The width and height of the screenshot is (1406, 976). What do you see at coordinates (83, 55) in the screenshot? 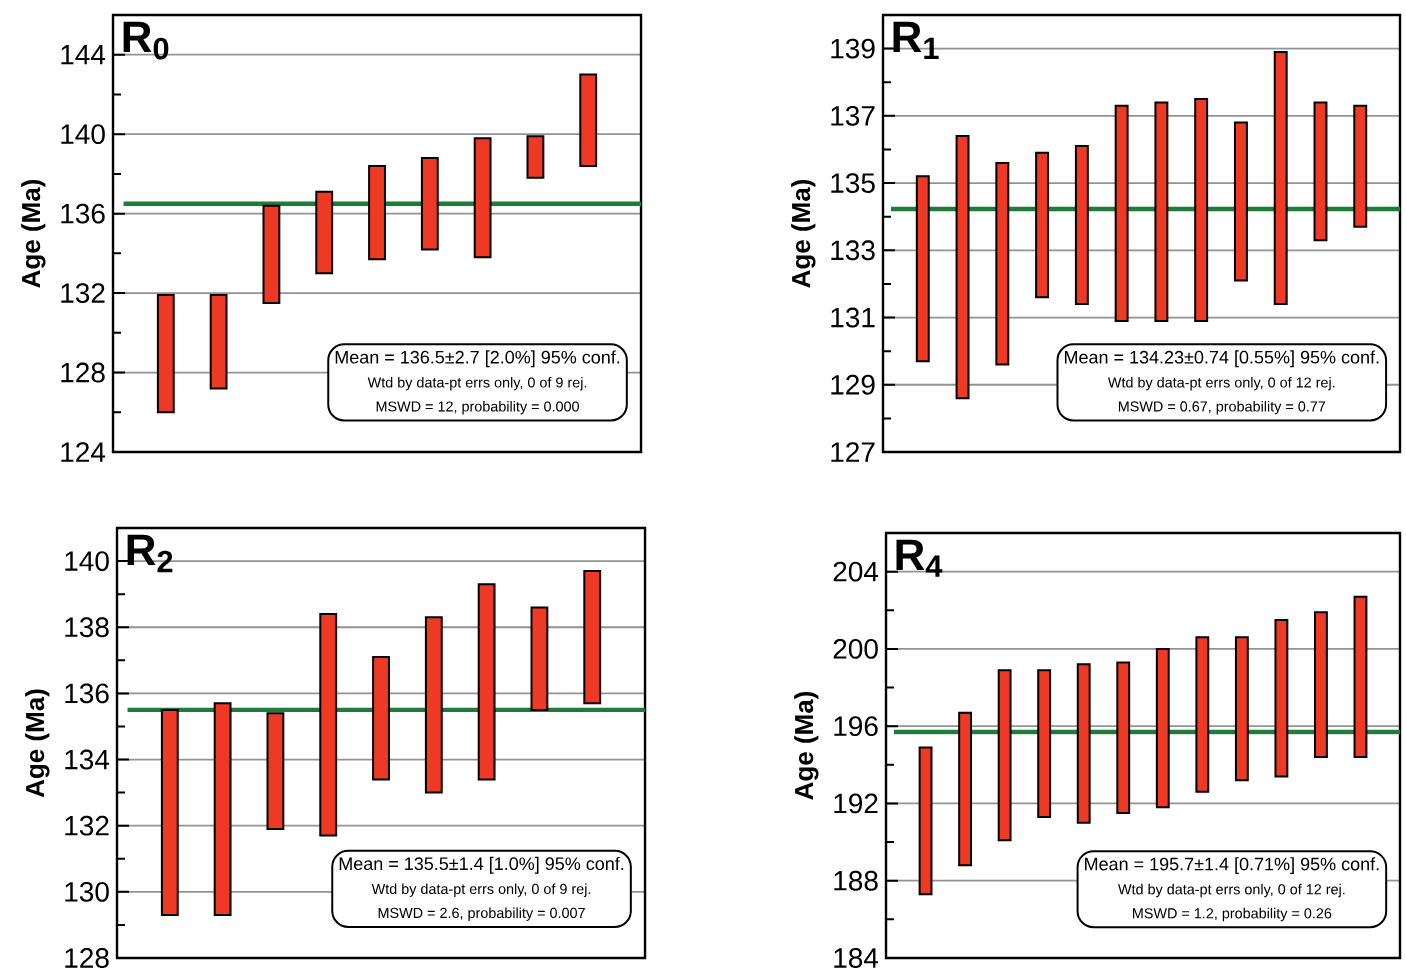
I see `y-tick-label: 144` at bounding box center [83, 55].